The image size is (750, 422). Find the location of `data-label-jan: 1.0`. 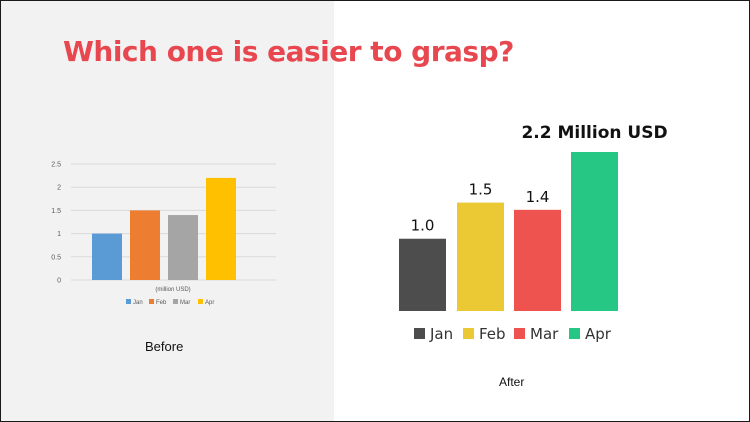

data-label-jan: 1.0 is located at coordinates (423, 226).